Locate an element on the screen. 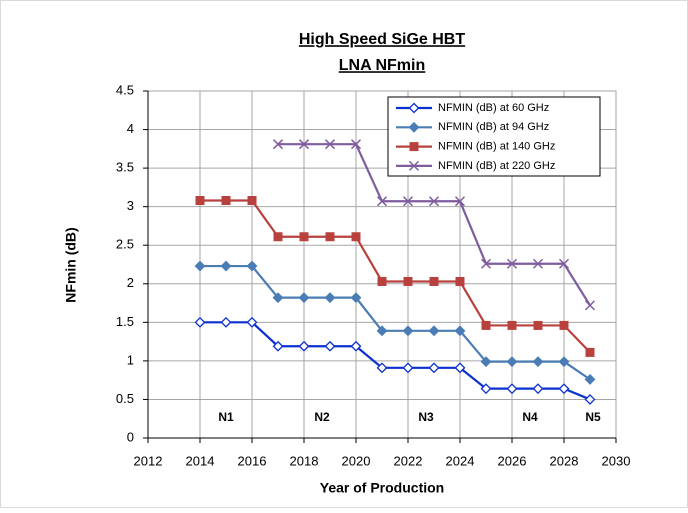 The width and height of the screenshot is (688, 513). y-tick-label: 3.5 is located at coordinates (125, 167).